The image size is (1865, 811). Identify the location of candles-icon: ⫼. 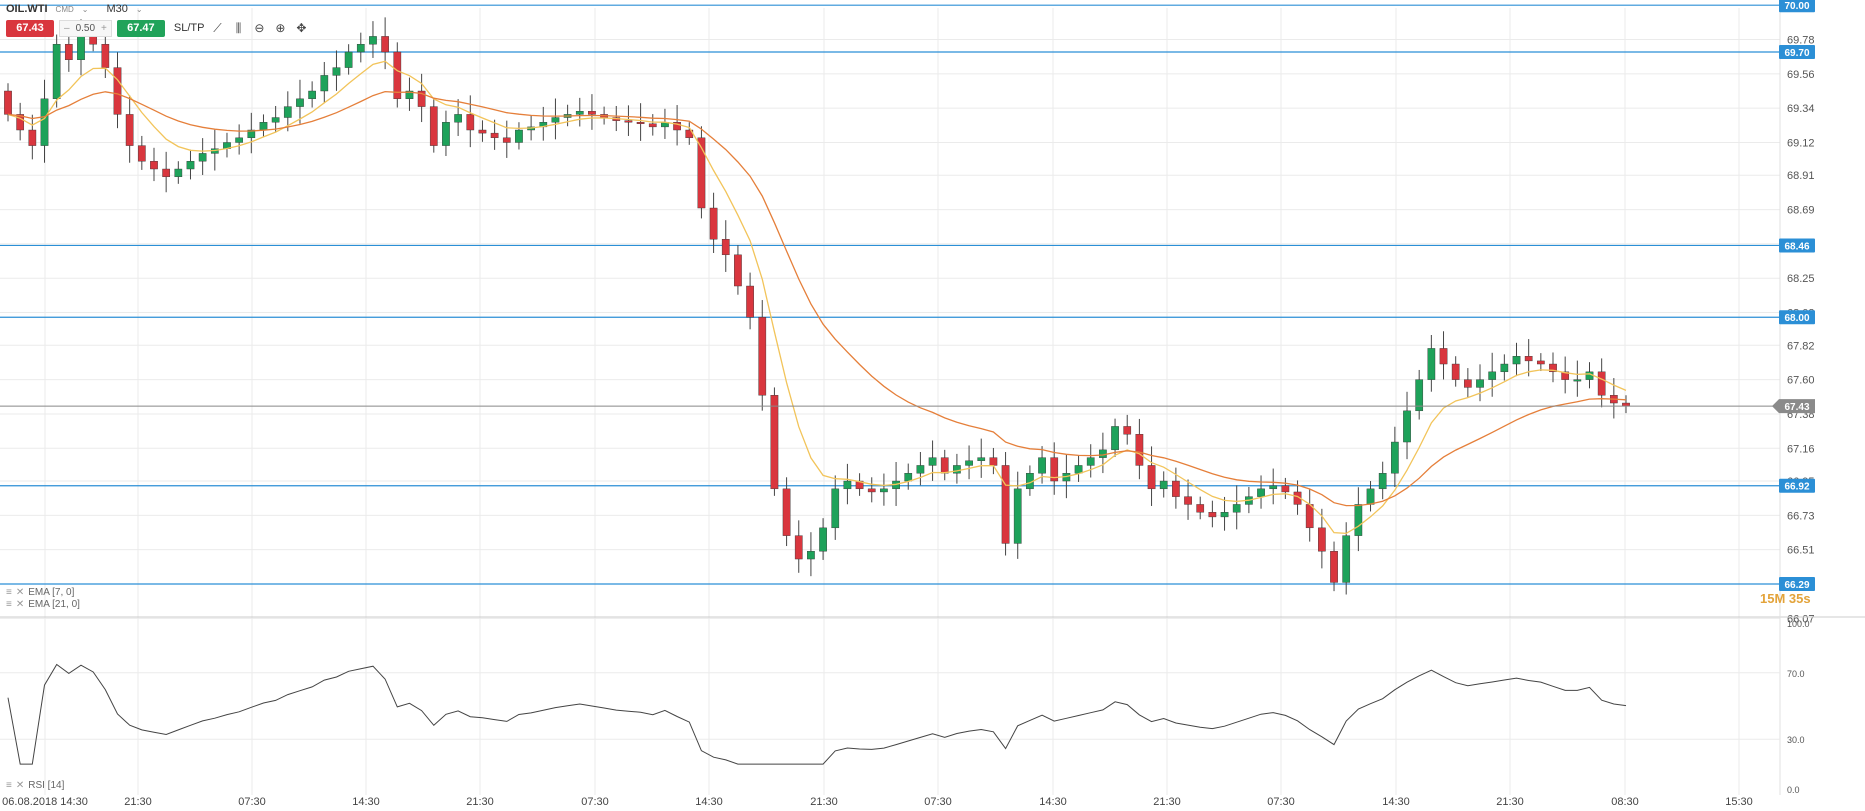
(238, 27).